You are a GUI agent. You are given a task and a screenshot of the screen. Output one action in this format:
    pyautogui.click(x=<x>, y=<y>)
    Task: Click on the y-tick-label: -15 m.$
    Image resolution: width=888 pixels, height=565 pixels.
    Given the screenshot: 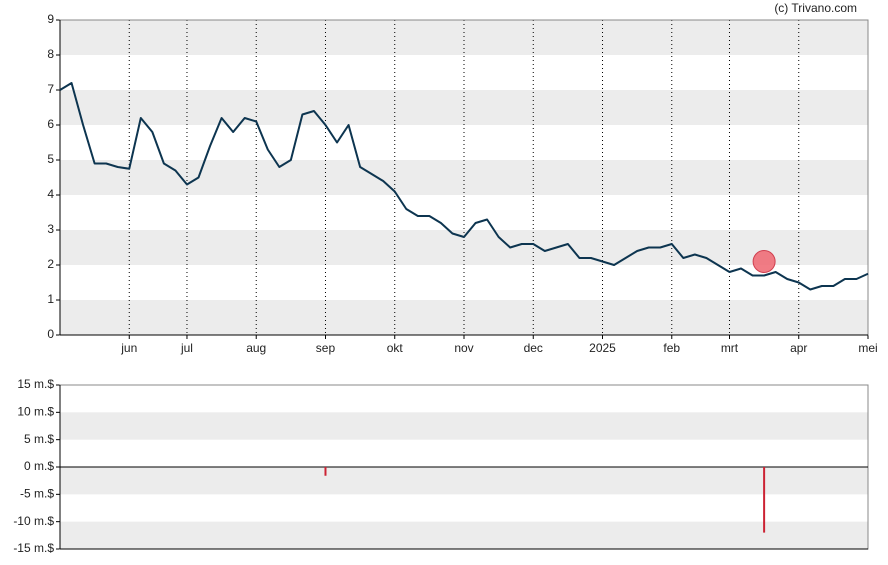 What is the action you would take?
    pyautogui.click(x=33, y=548)
    